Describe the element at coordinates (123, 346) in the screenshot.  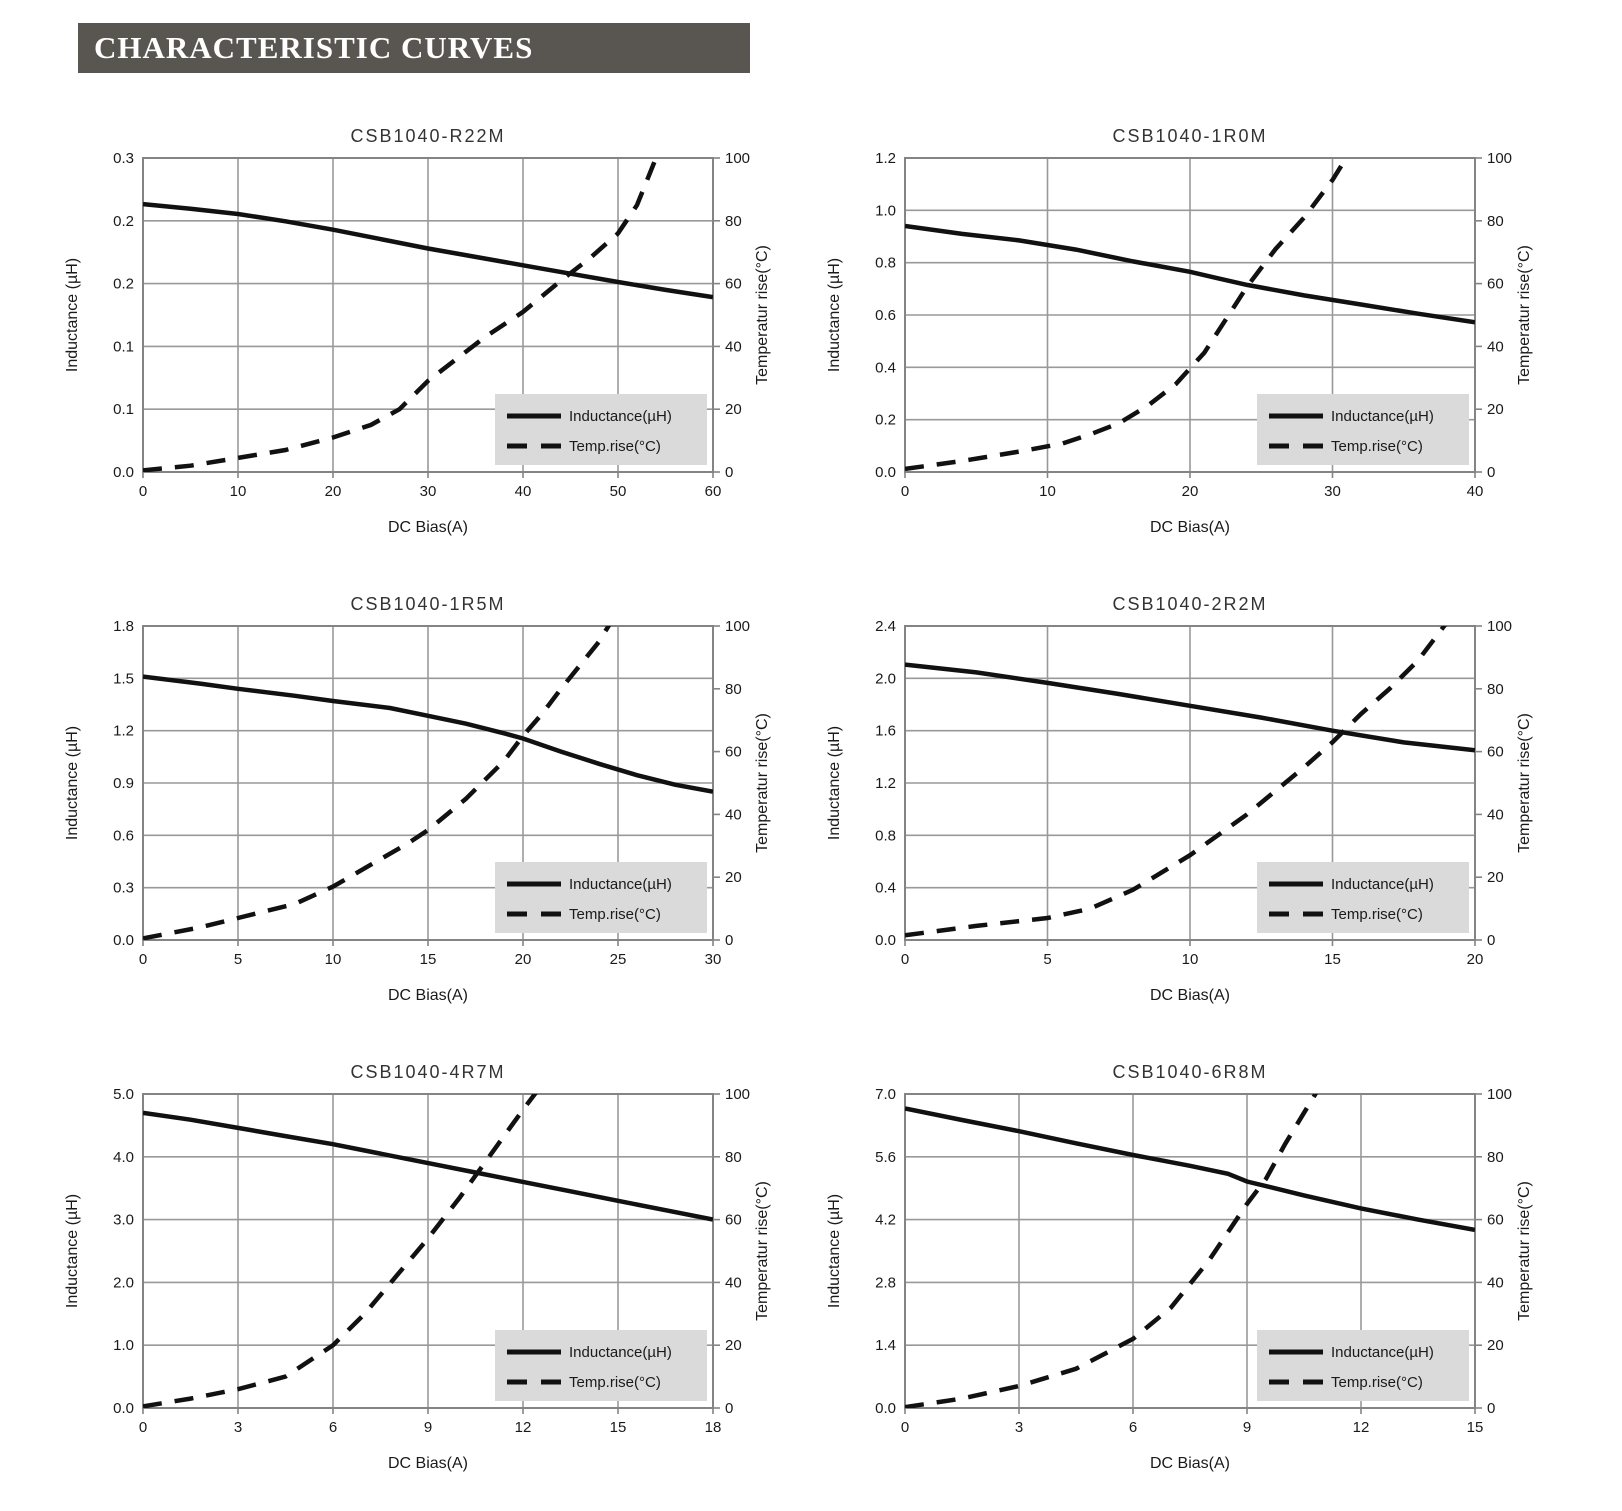
I see `y-tick-label-left: 0.1` at that location.